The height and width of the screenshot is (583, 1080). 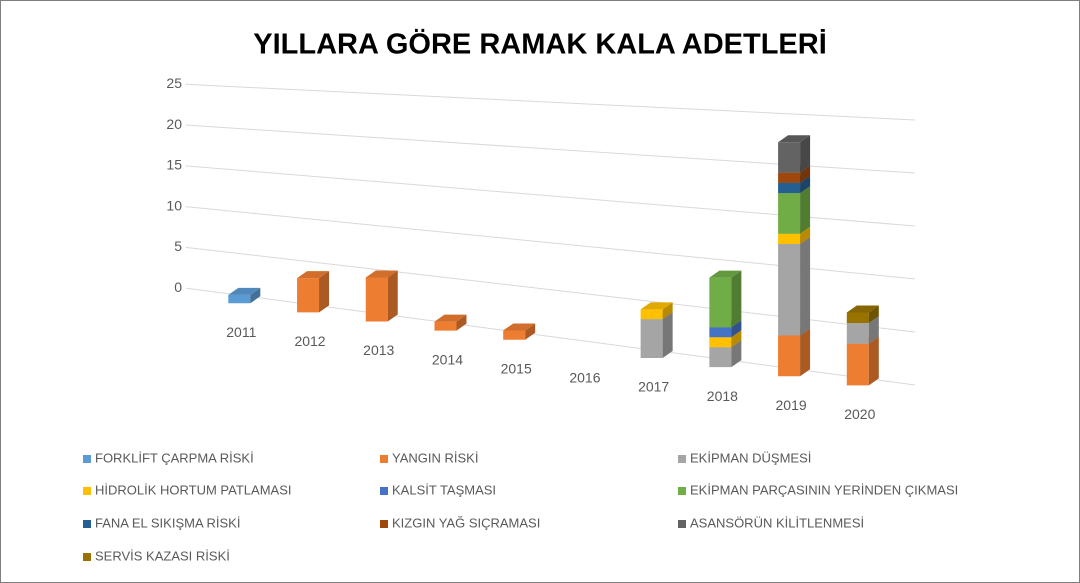 I want to click on y-tick-label: 25, so click(x=174, y=83).